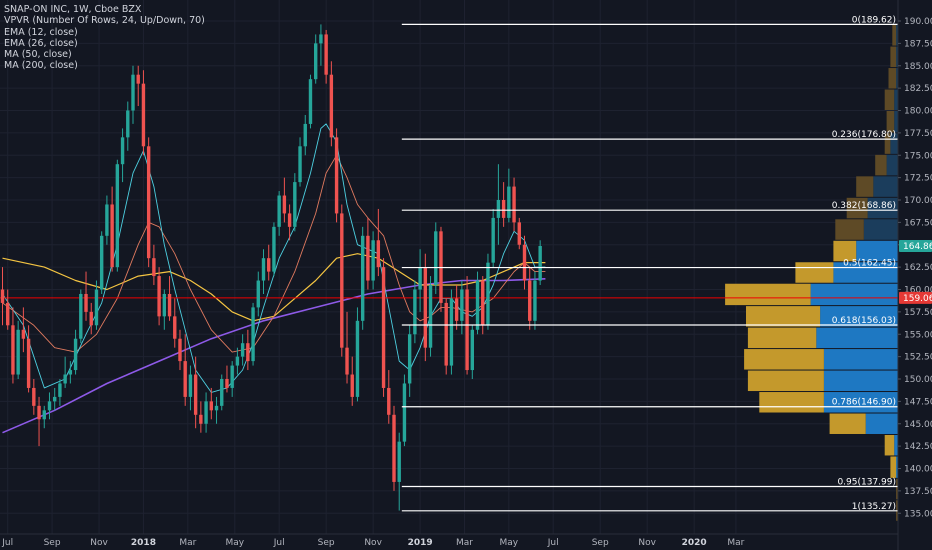 The height and width of the screenshot is (550, 932). What do you see at coordinates (38, 55) in the screenshot?
I see `legend-ma50: MA (50, close)` at bounding box center [38, 55].